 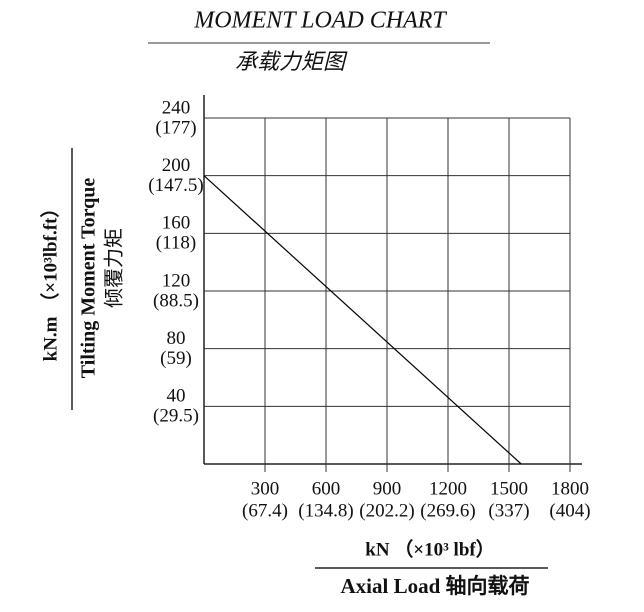 I want to click on x-tick-sublabel: (337), so click(x=508, y=510).